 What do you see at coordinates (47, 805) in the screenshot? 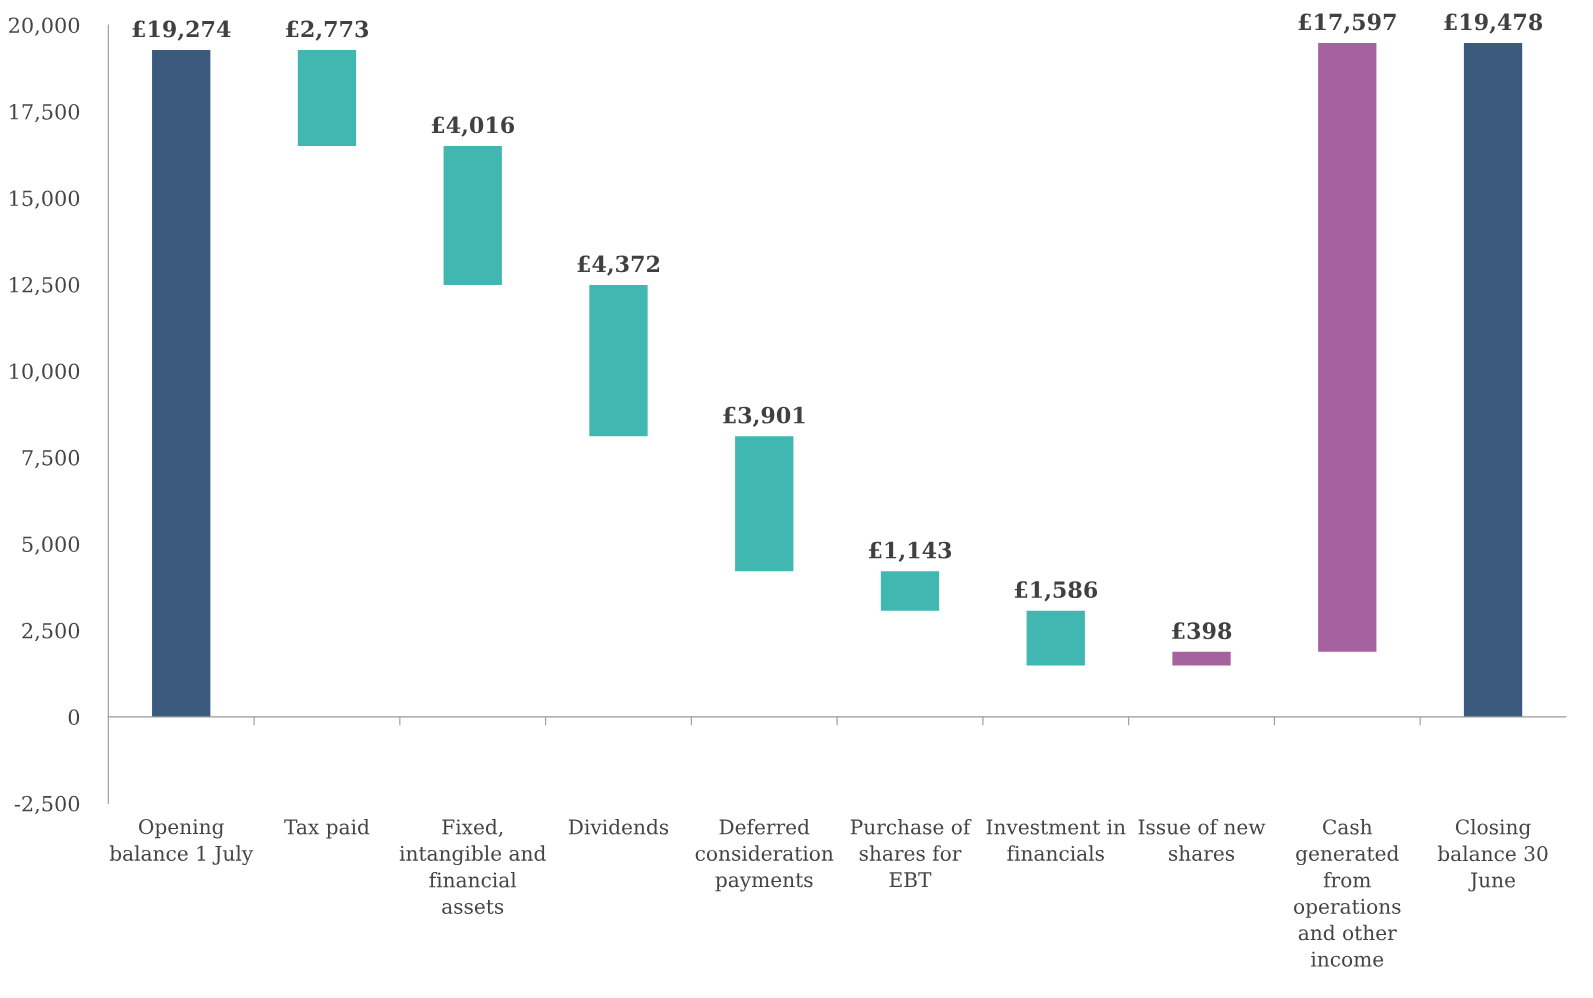
I see `y-tick-label: -2,500` at bounding box center [47, 805].